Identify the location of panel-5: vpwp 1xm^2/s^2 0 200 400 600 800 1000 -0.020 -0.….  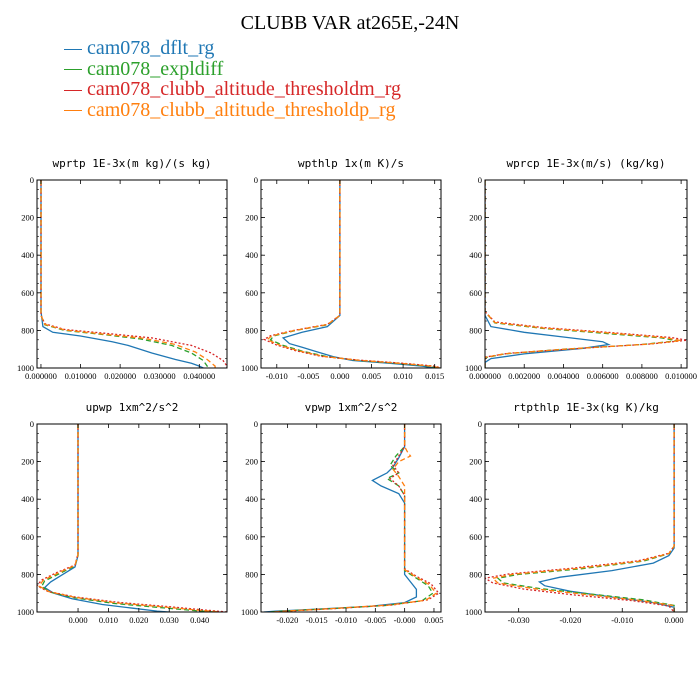
(342, 513).